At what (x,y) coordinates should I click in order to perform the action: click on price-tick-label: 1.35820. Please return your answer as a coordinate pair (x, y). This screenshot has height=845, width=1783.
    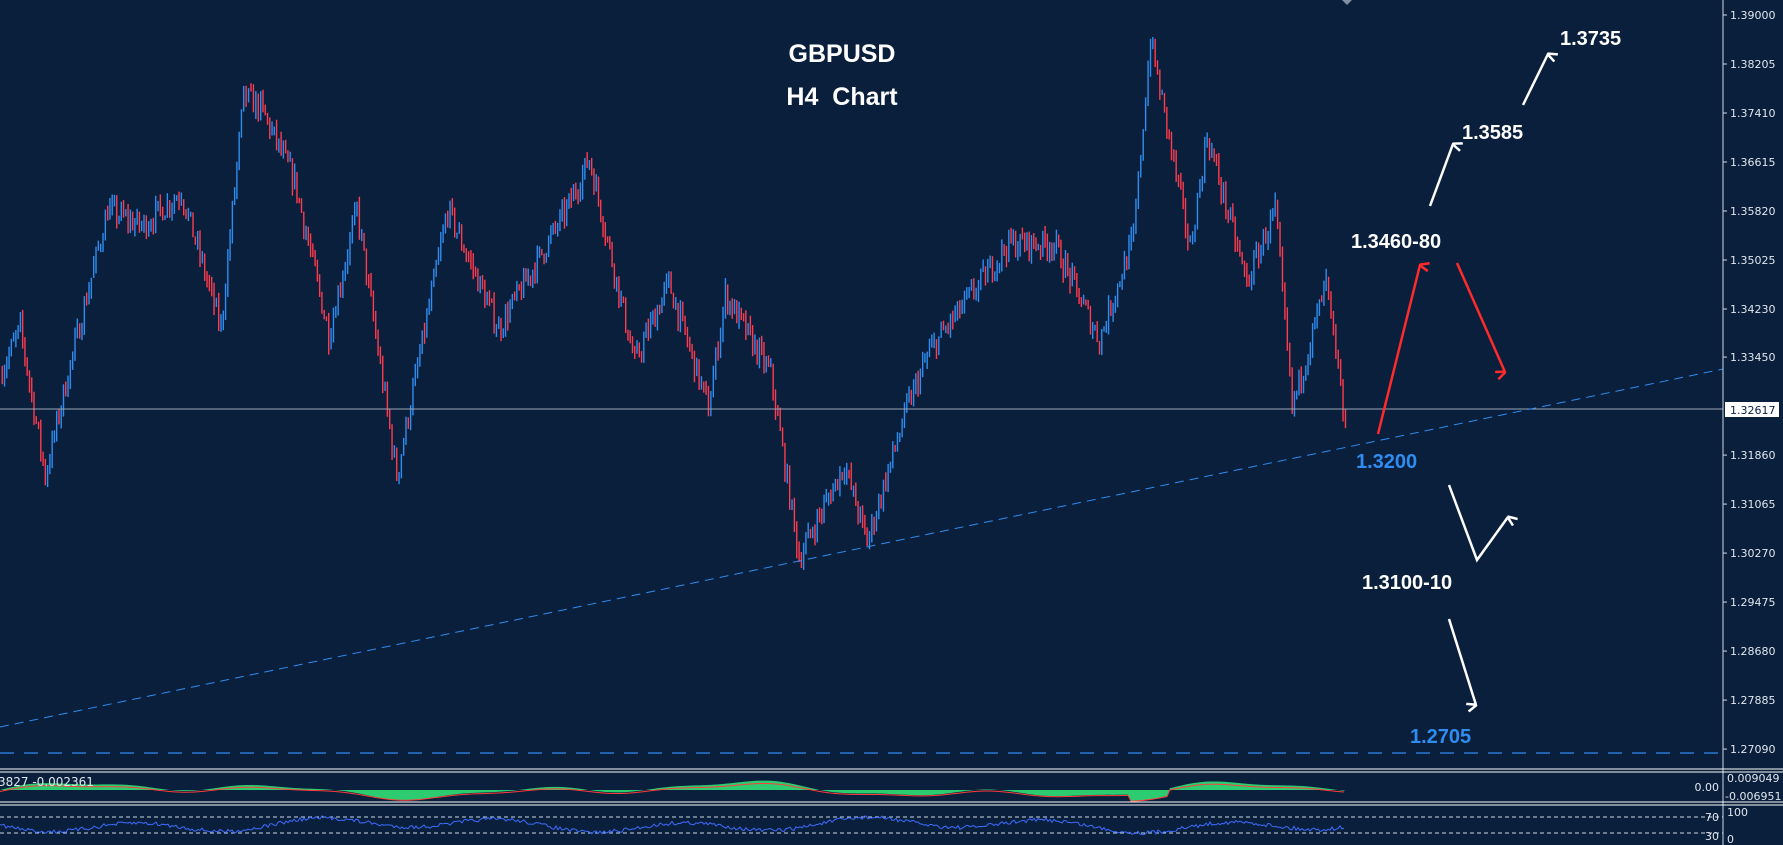
    Looking at the image, I should click on (1753, 211).